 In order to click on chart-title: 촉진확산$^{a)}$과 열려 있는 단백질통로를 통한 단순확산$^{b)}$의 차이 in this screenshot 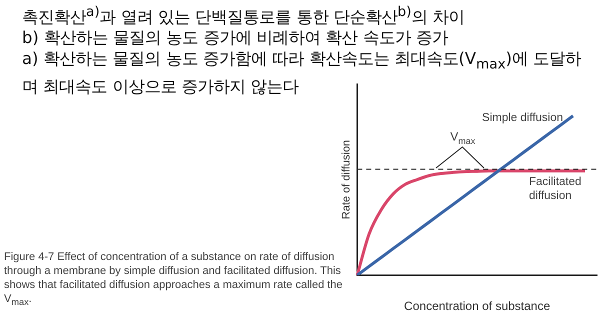, I will do `click(244, 15)`.